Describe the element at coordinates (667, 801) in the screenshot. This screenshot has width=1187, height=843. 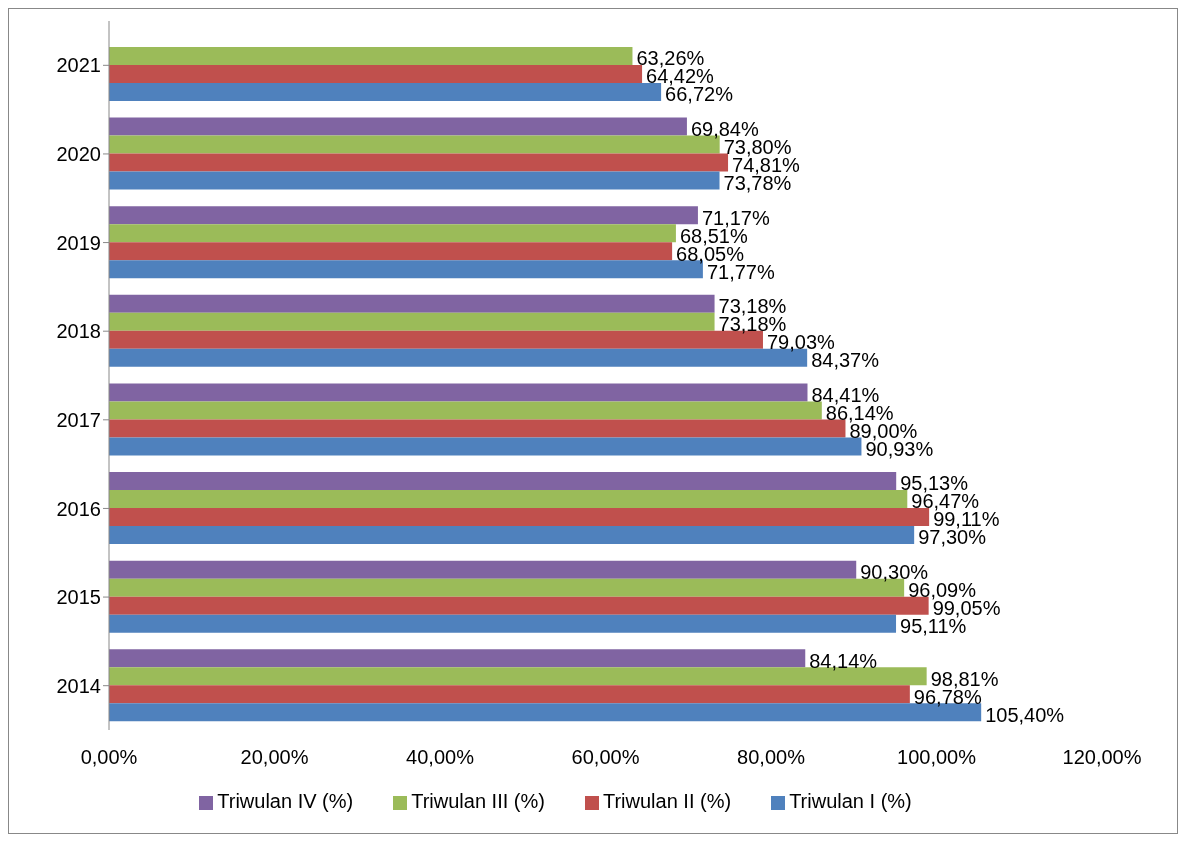
I see `legend-label: Triwulan II (%)` at that location.